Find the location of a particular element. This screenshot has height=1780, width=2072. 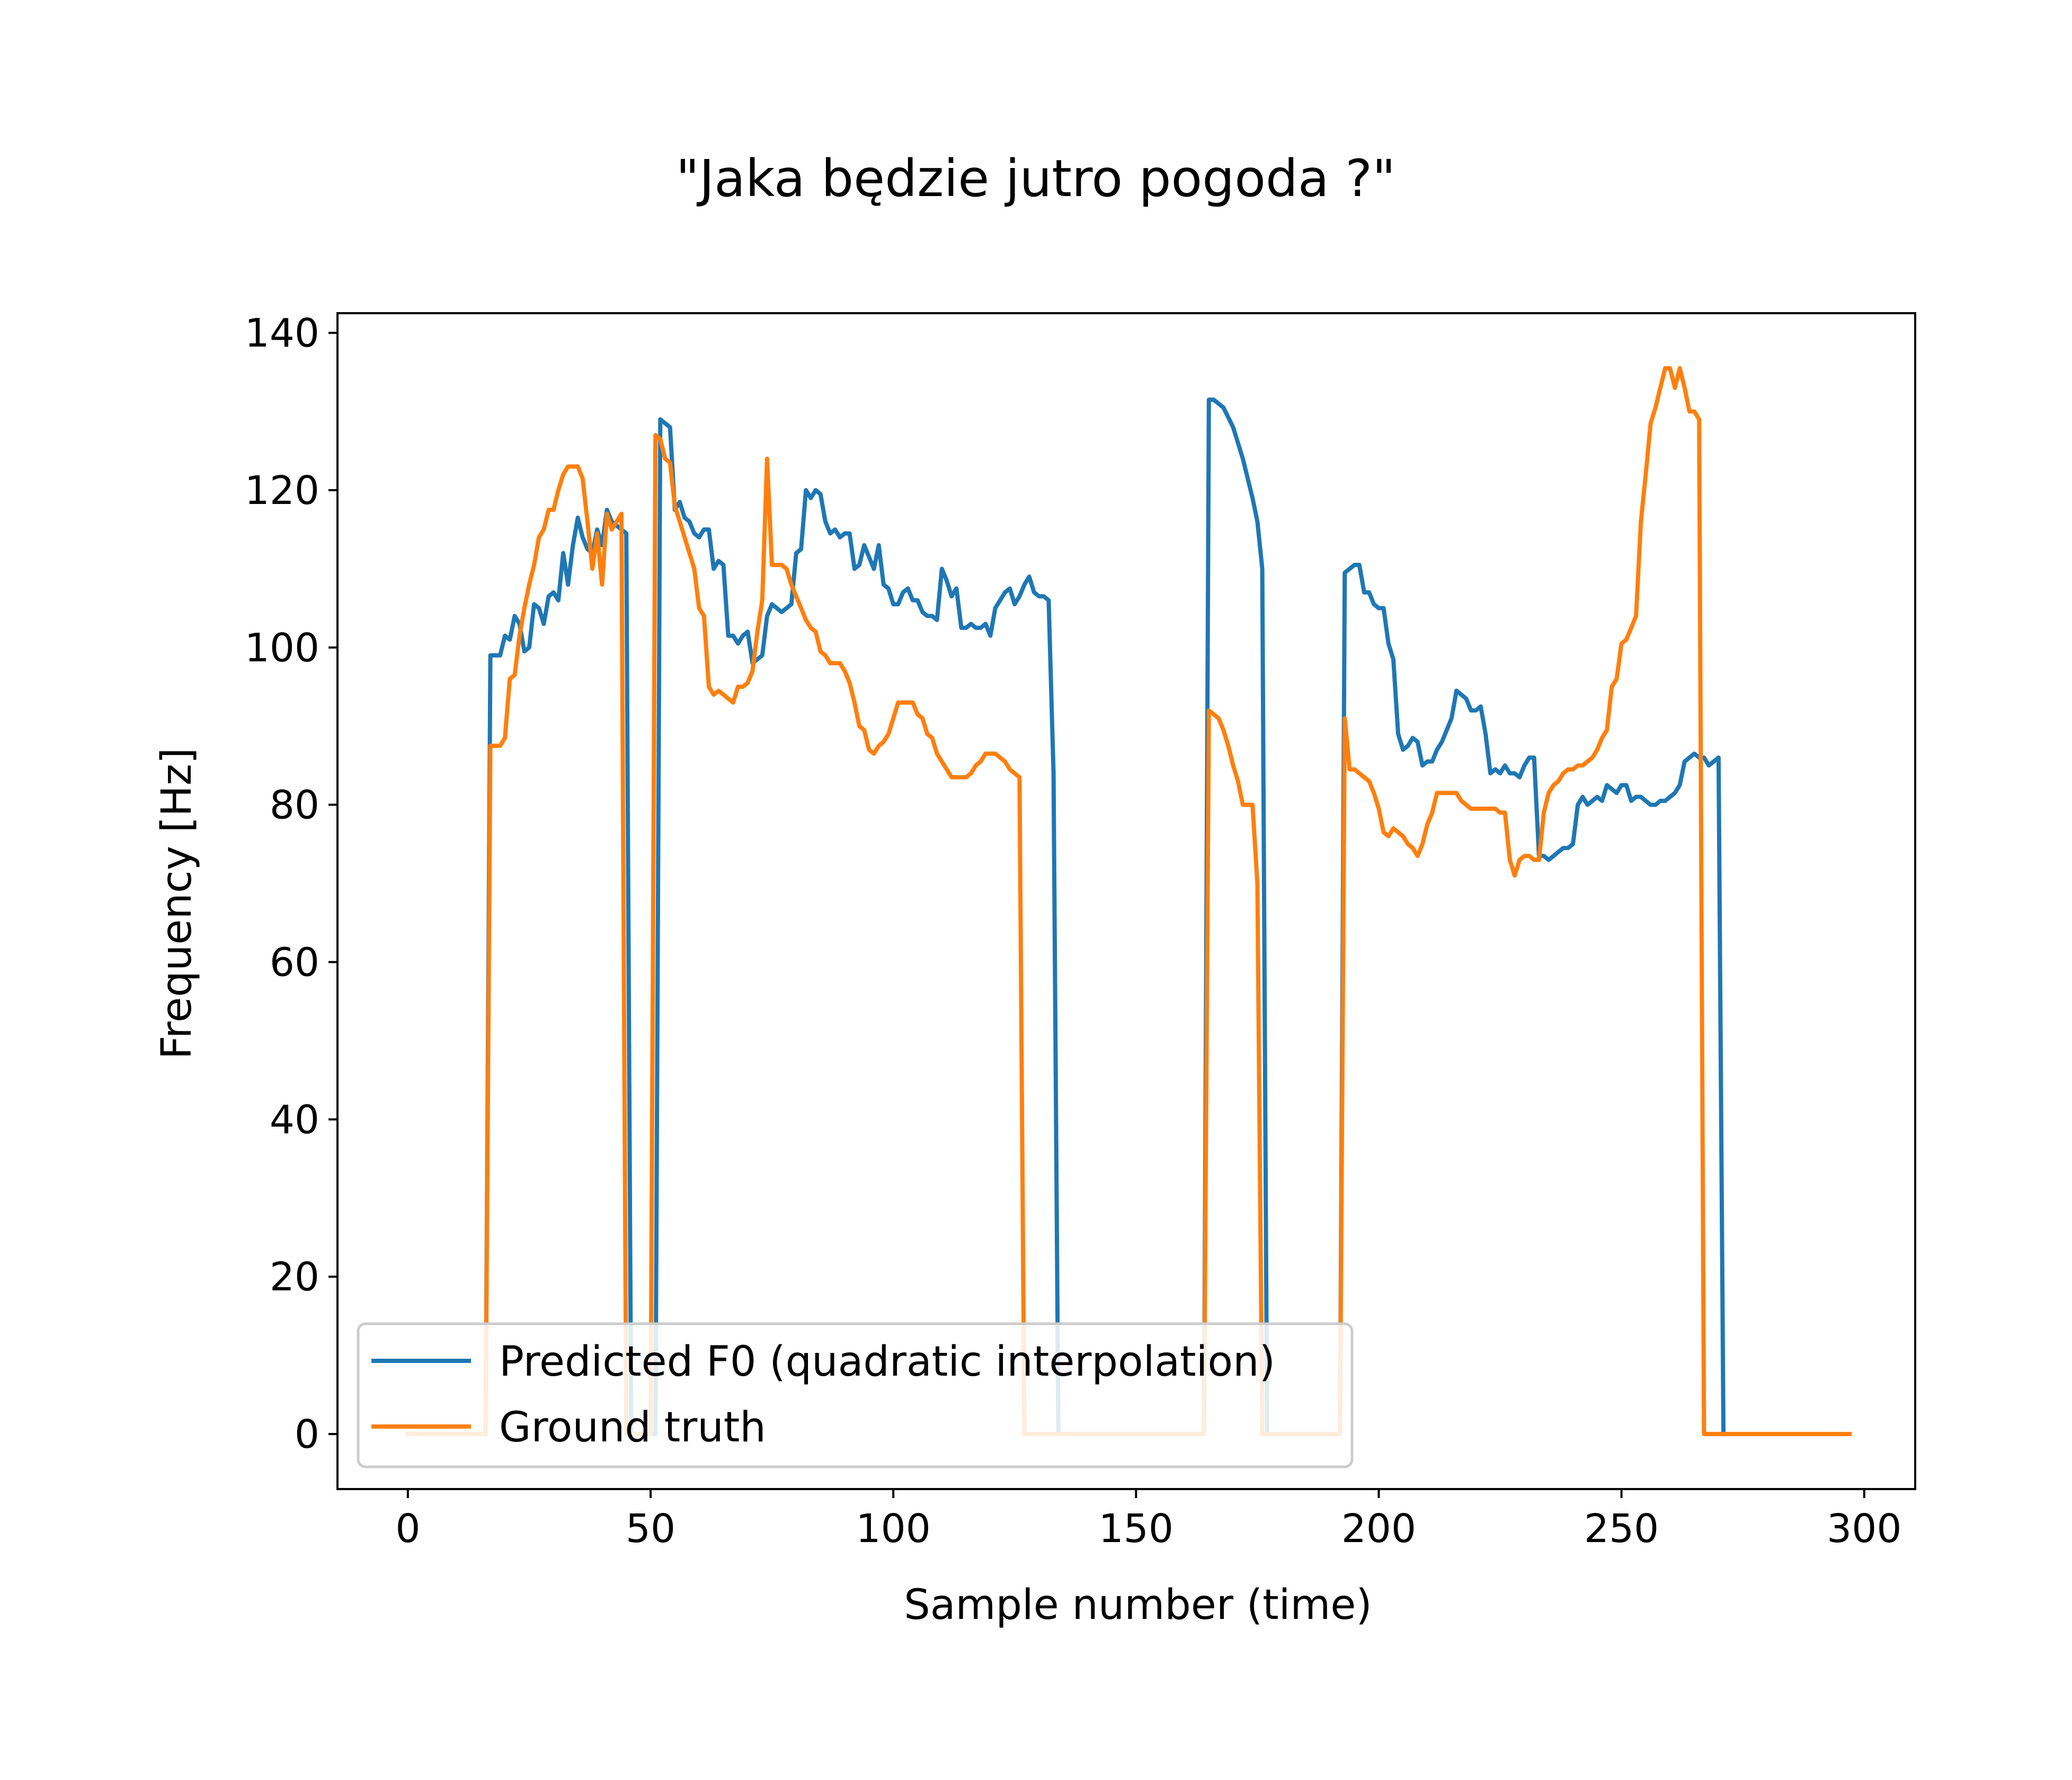

y-tick-label: 120 is located at coordinates (282, 490).